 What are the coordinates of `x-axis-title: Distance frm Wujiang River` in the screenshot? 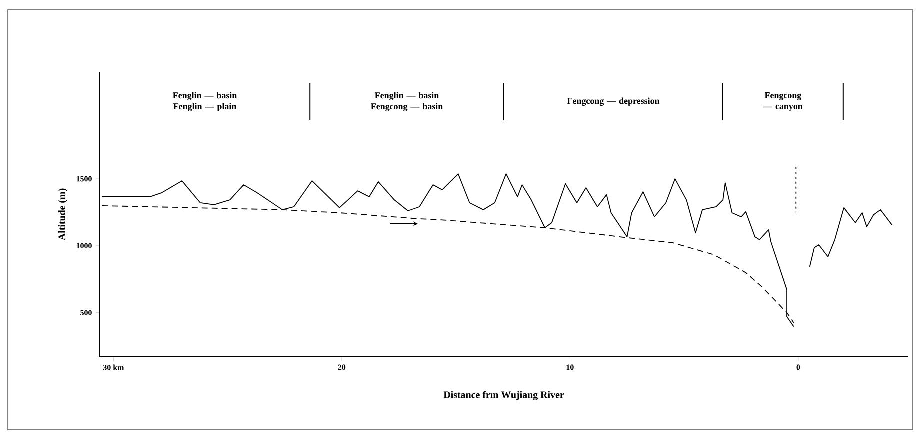 It's located at (504, 395).